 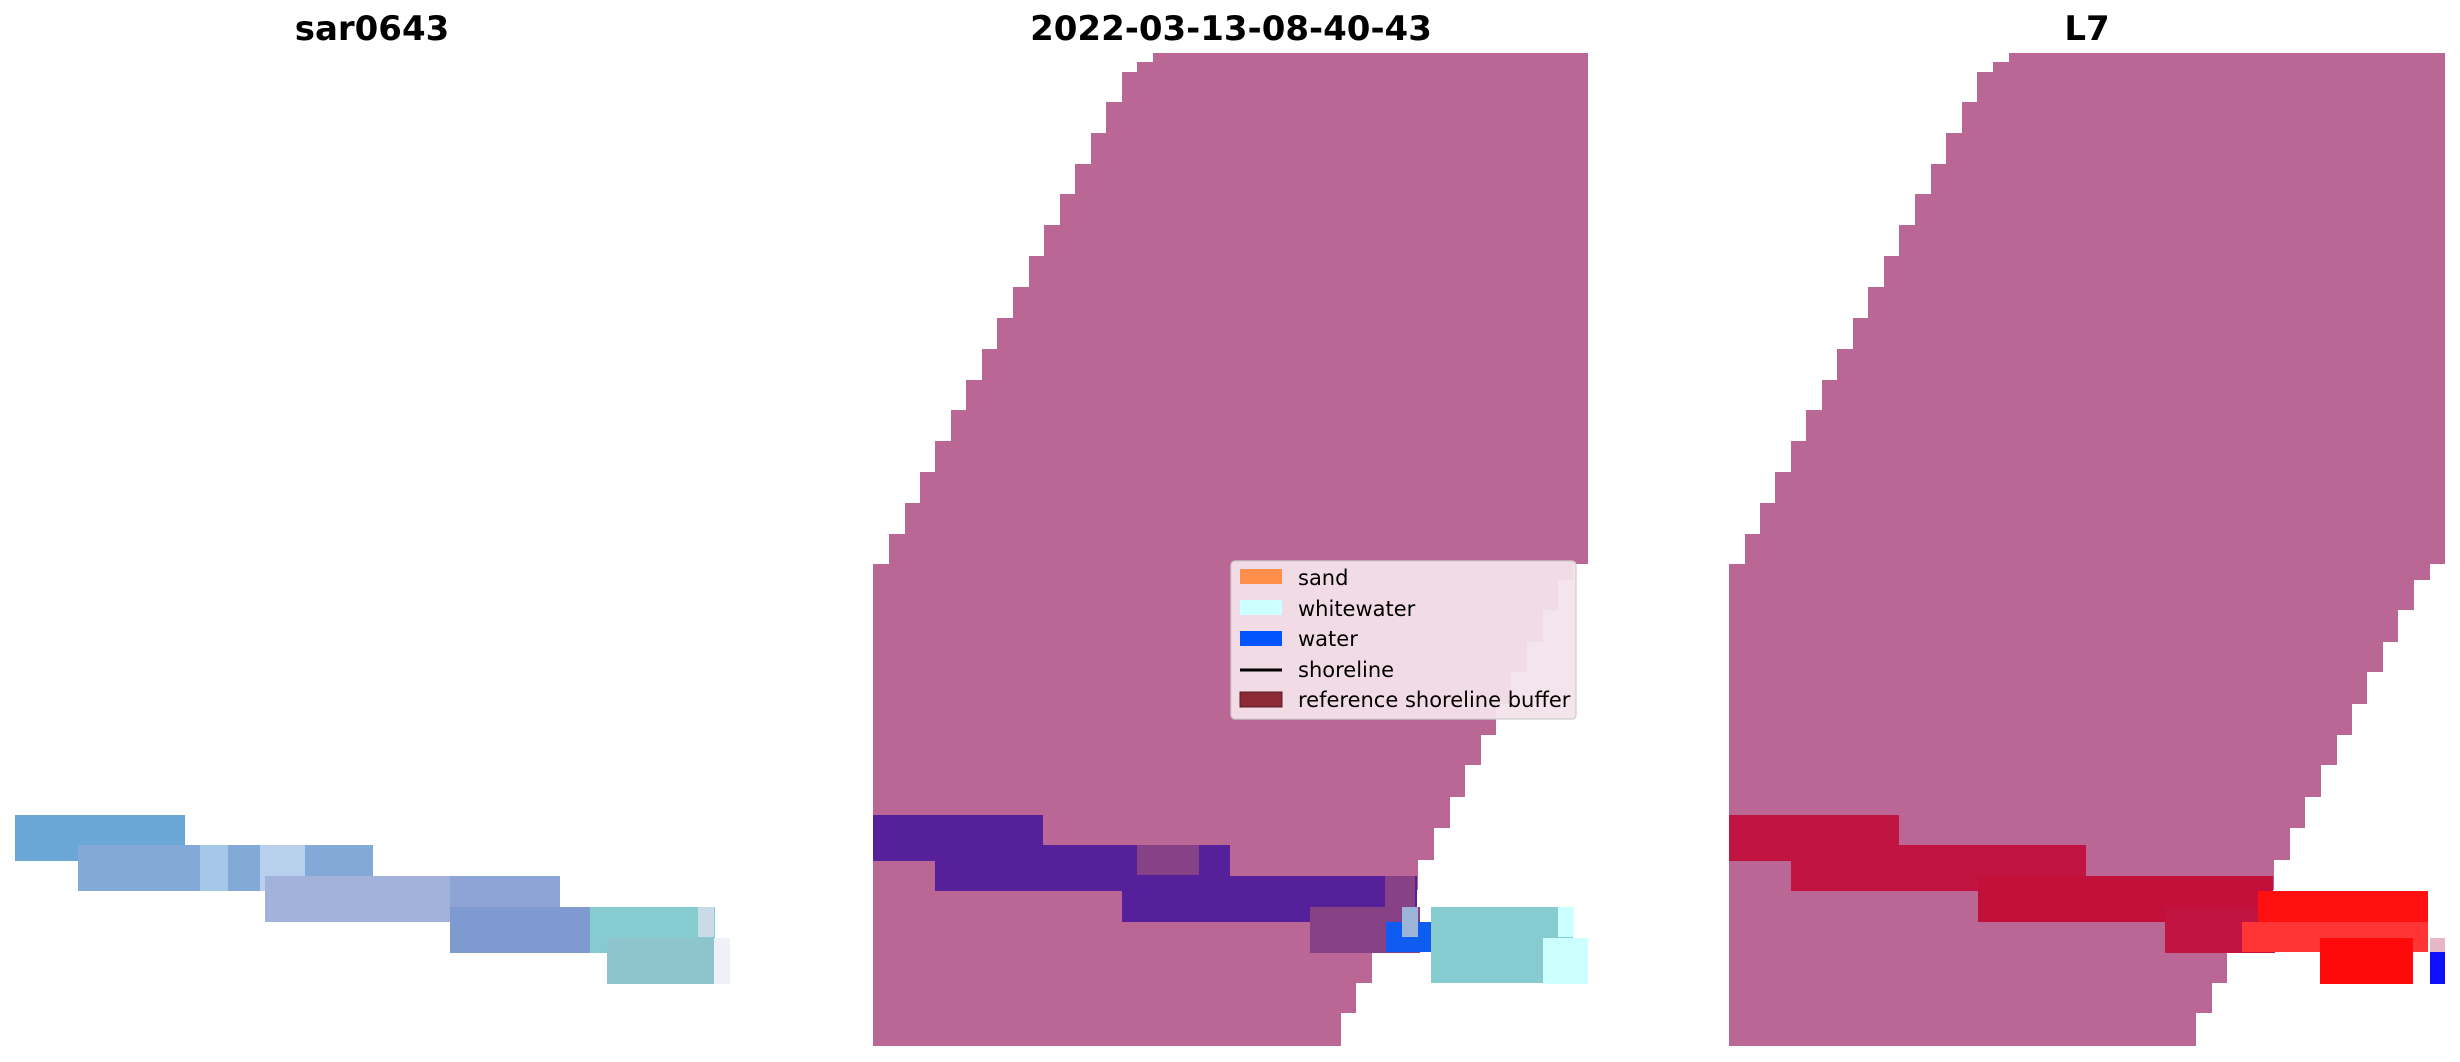 What do you see at coordinates (1328, 639) in the screenshot?
I see `legend-label-water: water` at bounding box center [1328, 639].